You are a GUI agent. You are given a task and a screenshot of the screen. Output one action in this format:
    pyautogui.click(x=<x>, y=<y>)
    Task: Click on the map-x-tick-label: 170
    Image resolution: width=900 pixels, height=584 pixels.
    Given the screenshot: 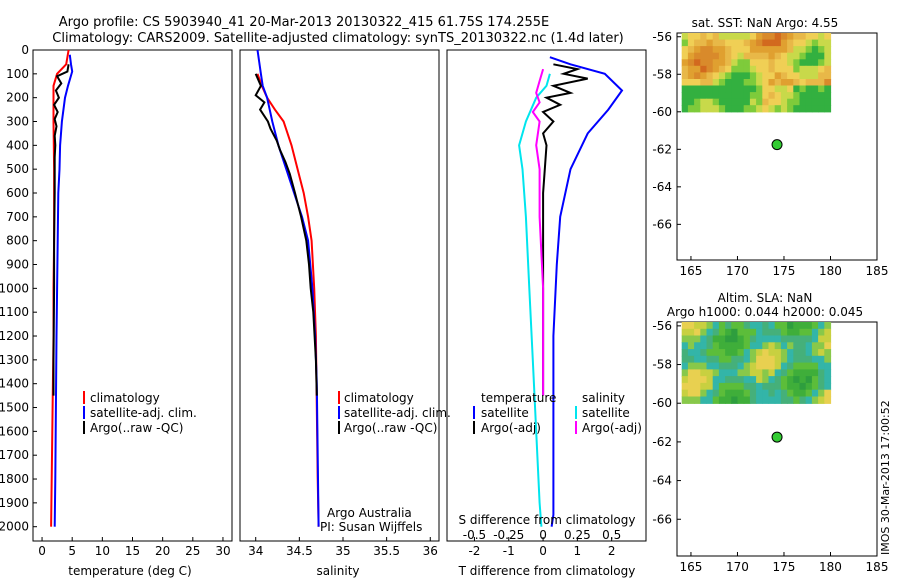 What is the action you would take?
    pyautogui.click(x=737, y=567)
    